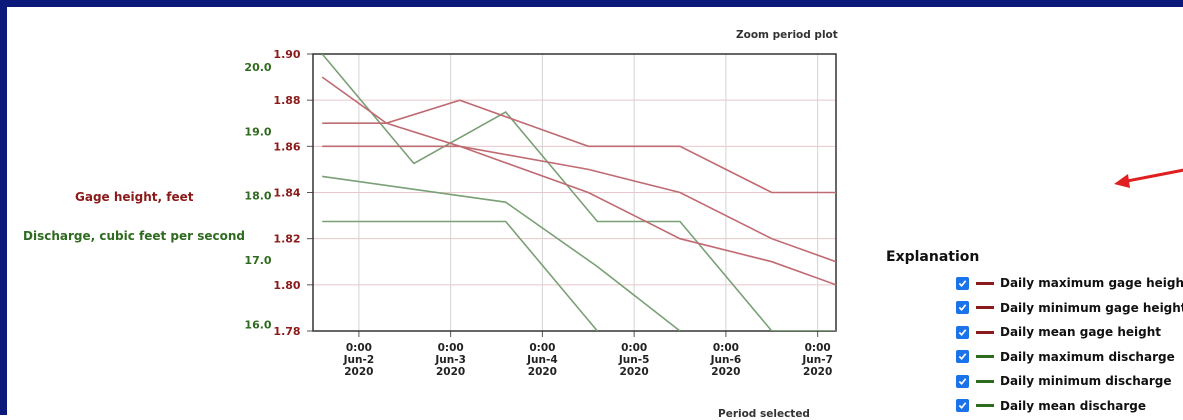 This screenshot has height=420, width=1183. Describe the element at coordinates (359, 360) in the screenshot. I see `x-tick-date: Jun-2` at that location.